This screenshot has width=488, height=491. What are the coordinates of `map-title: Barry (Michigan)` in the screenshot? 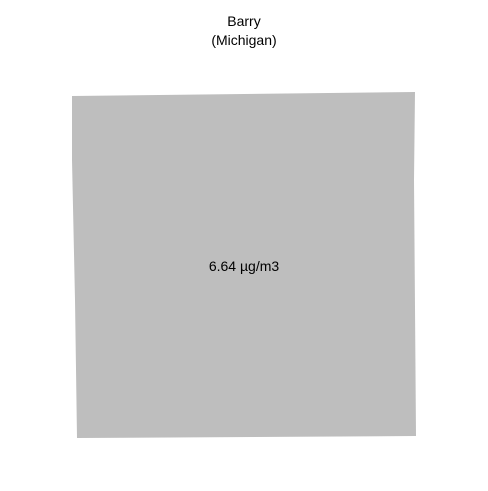 It's located at (244, 31).